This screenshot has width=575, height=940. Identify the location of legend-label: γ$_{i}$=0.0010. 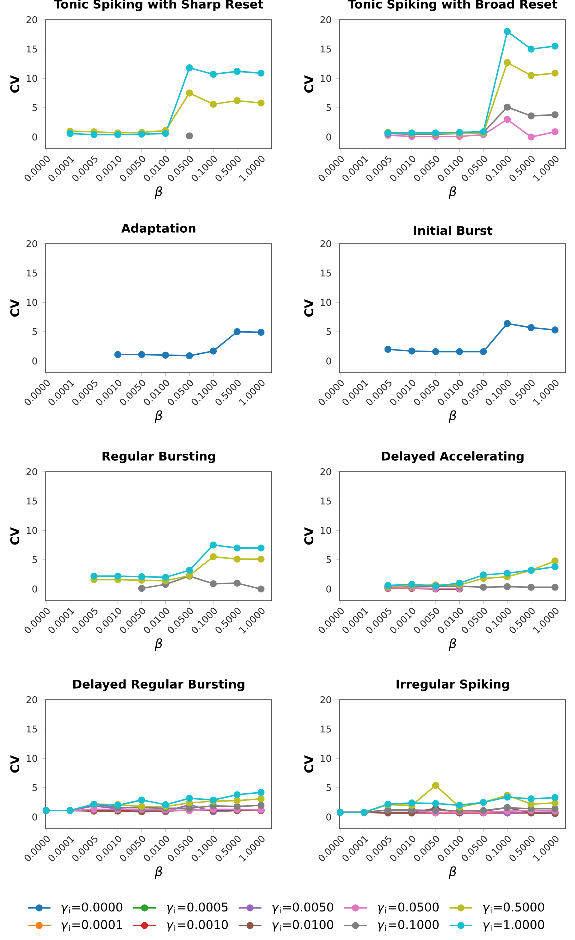
(197, 926).